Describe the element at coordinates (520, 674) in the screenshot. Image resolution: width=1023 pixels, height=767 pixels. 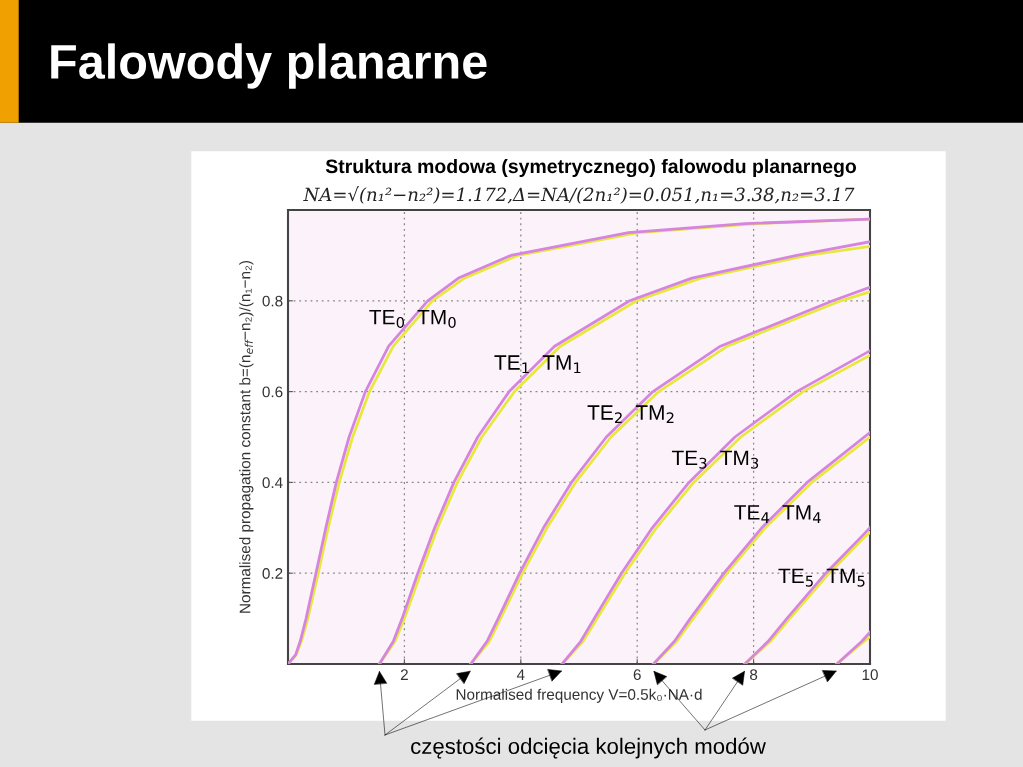
I see `x-tick-label: 4` at that location.